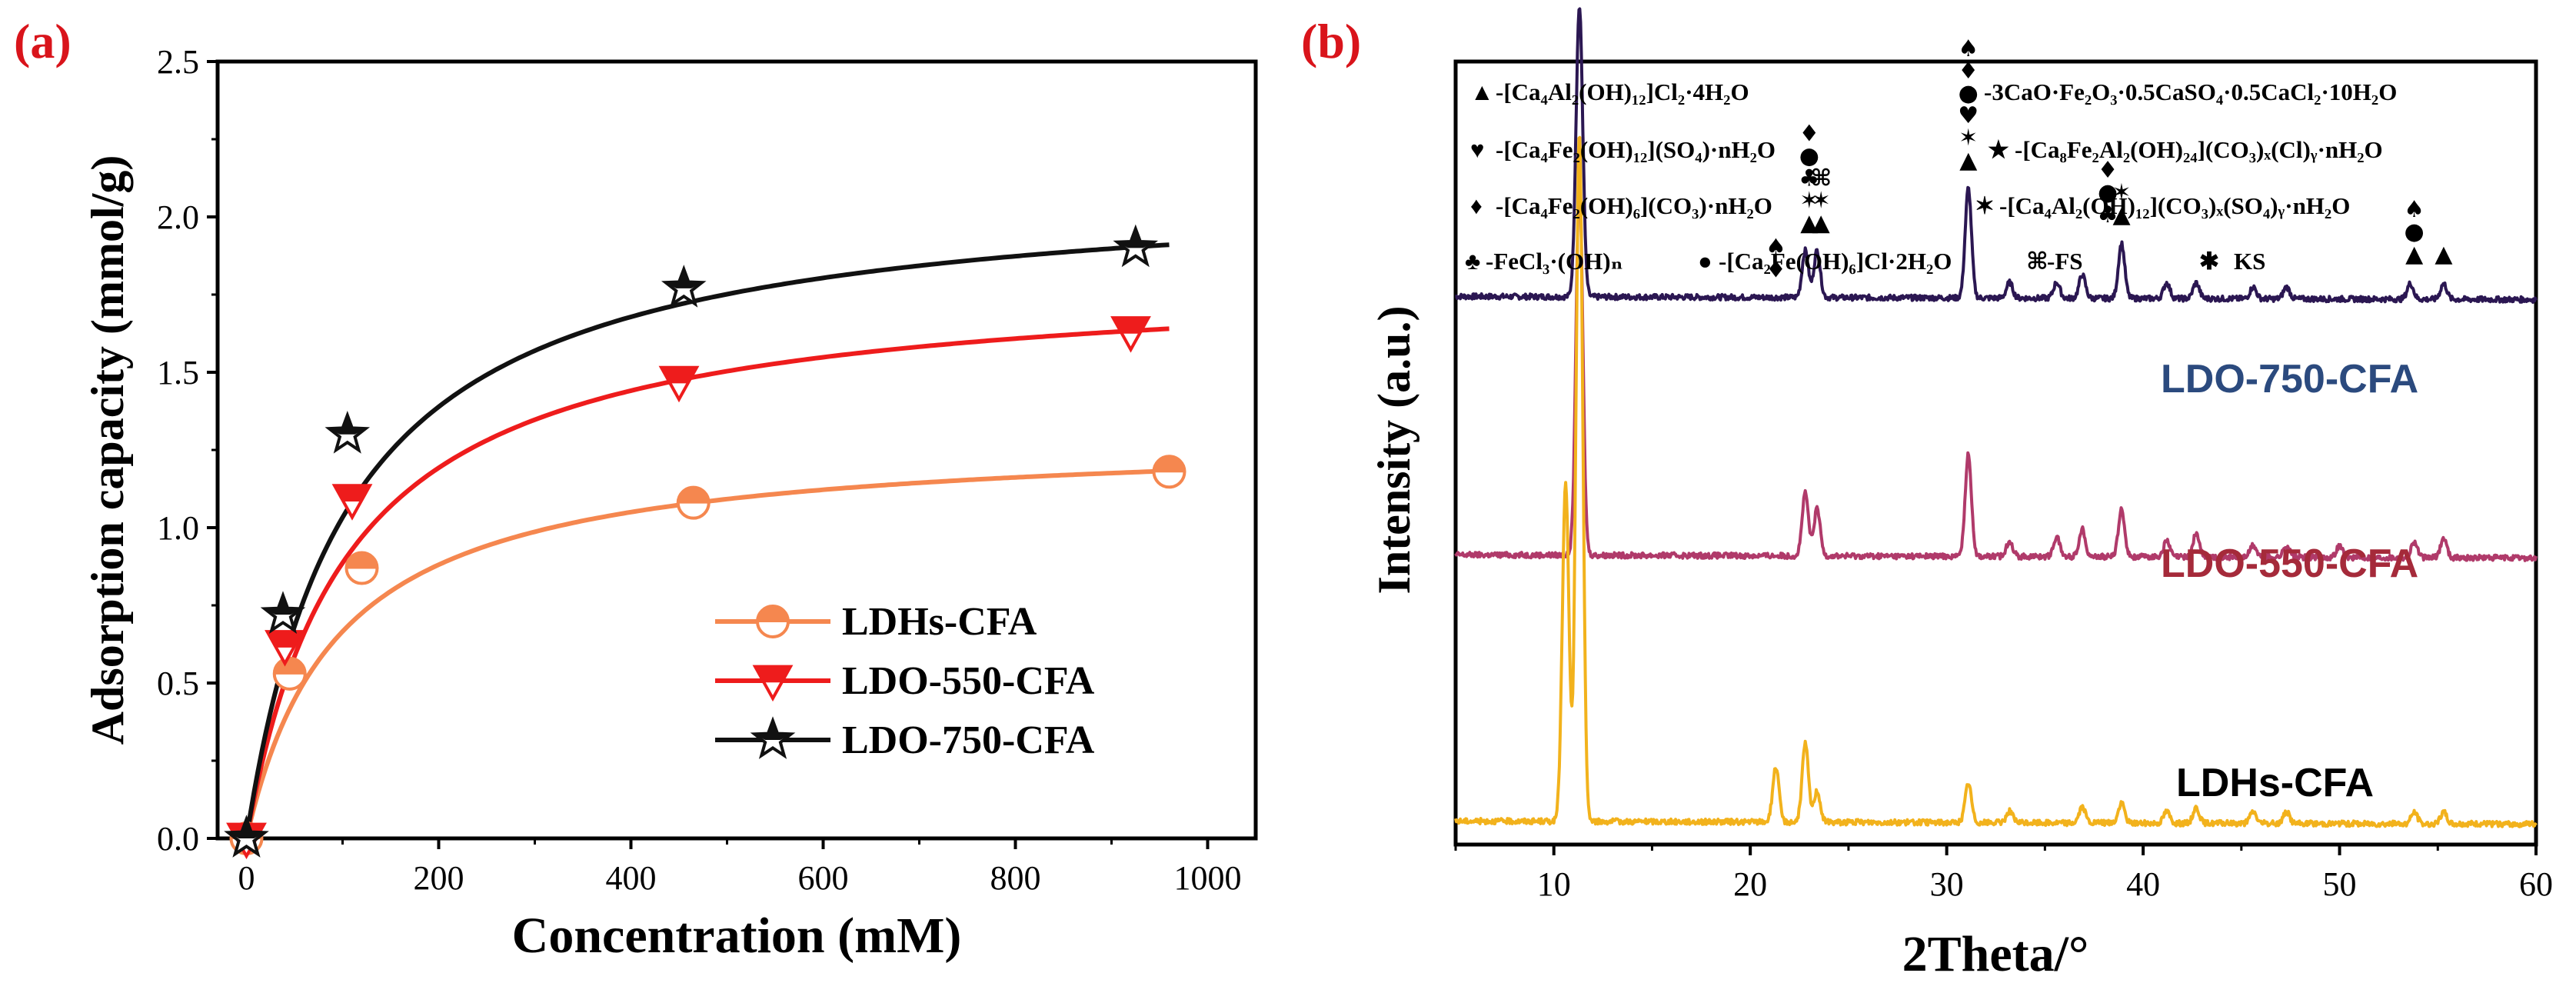 Image resolution: width=2576 pixels, height=993 pixels. I want to click on phase-symbol: ✱, so click(2209, 262).